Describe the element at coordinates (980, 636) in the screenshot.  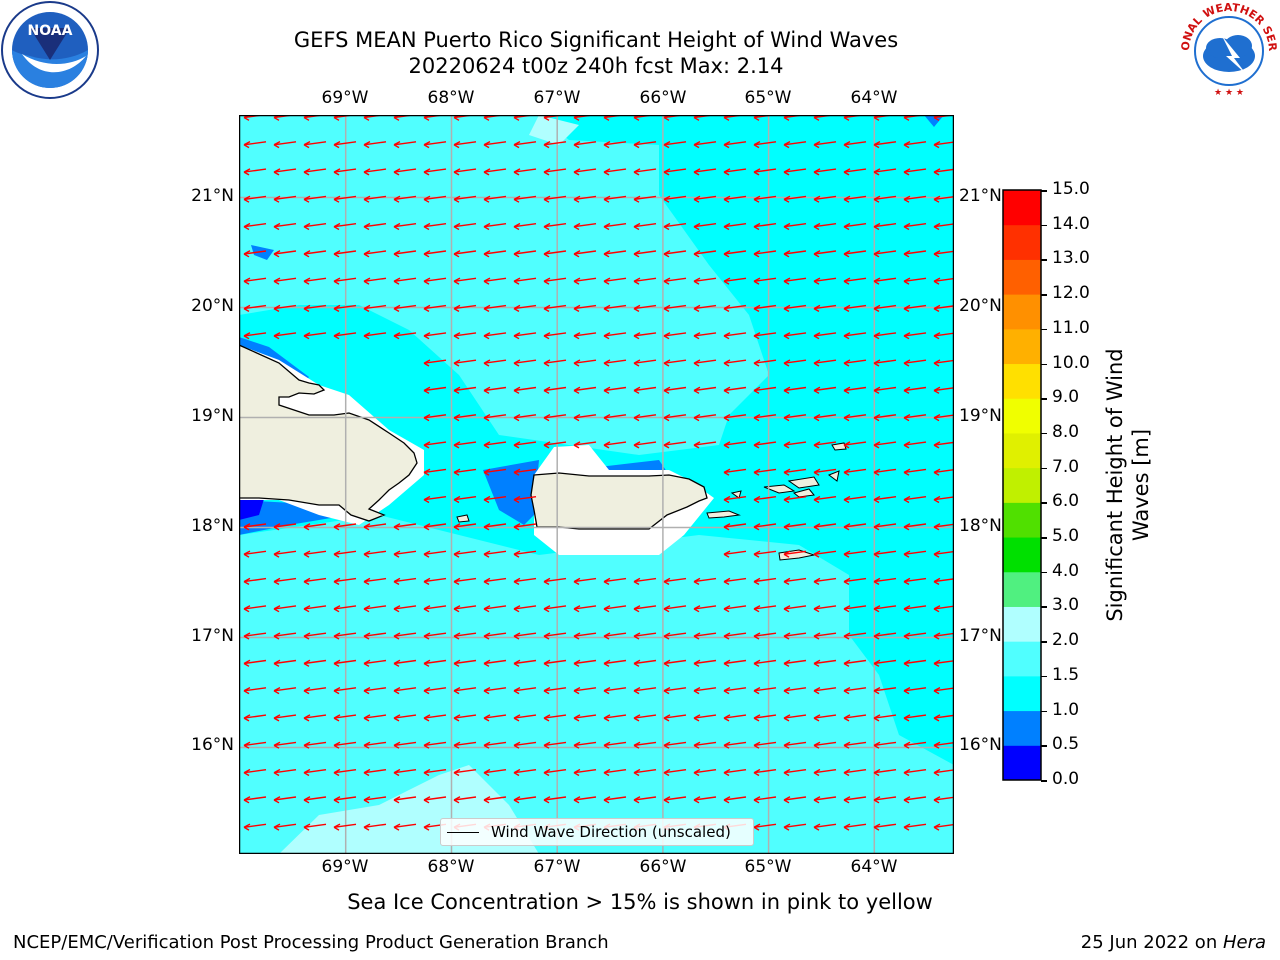
I see `lat-tick-right-17n: 17°N` at that location.